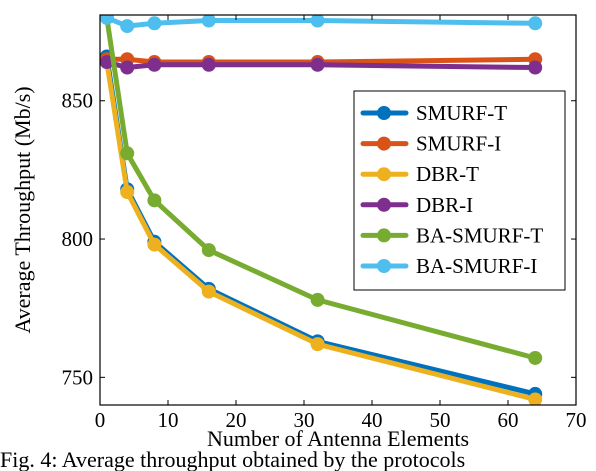 The image size is (596, 471). Describe the element at coordinates (479, 235) in the screenshot. I see `legend-label: BA-SMURF-T` at that location.